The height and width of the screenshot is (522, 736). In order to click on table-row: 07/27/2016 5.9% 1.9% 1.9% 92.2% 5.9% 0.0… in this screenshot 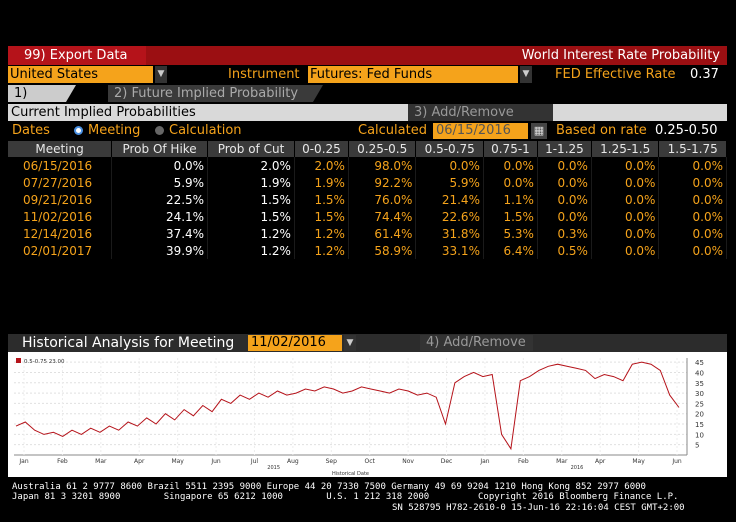, I will do `click(367, 182)`.